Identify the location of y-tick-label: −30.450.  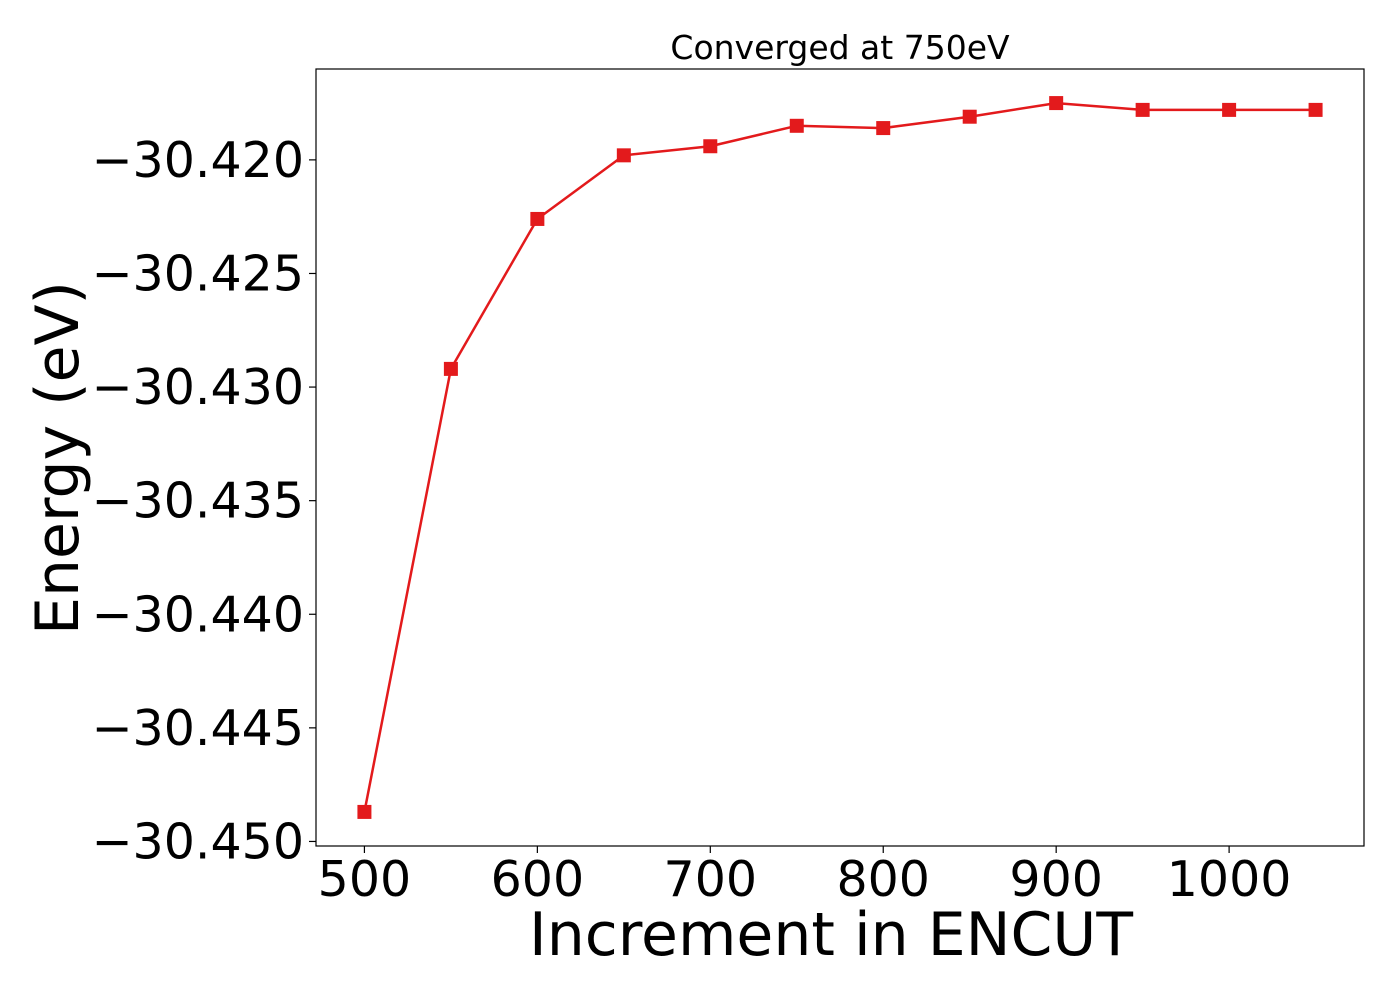
(197, 841).